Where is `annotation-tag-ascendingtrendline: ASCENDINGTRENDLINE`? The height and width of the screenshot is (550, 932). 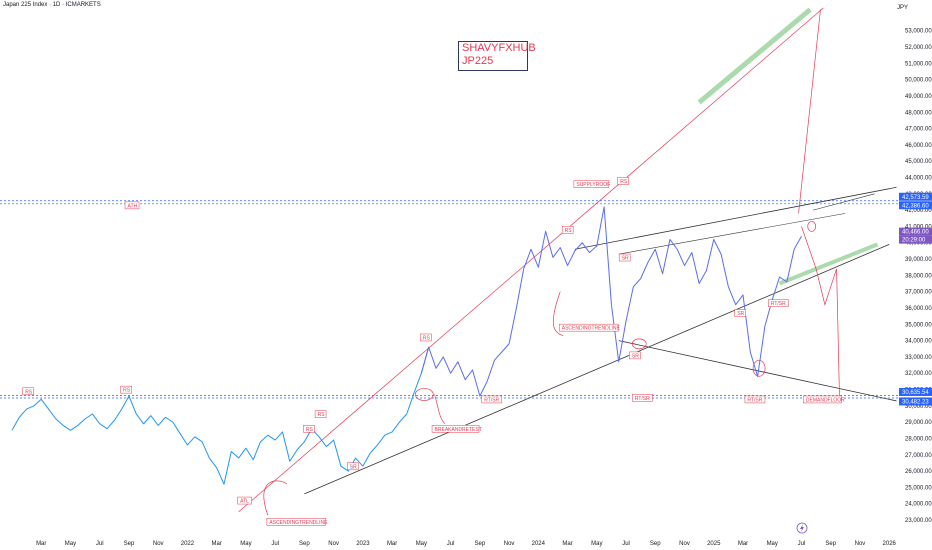 annotation-tag-ascendingtrendline: ASCENDINGTRENDLINE is located at coordinates (298, 523).